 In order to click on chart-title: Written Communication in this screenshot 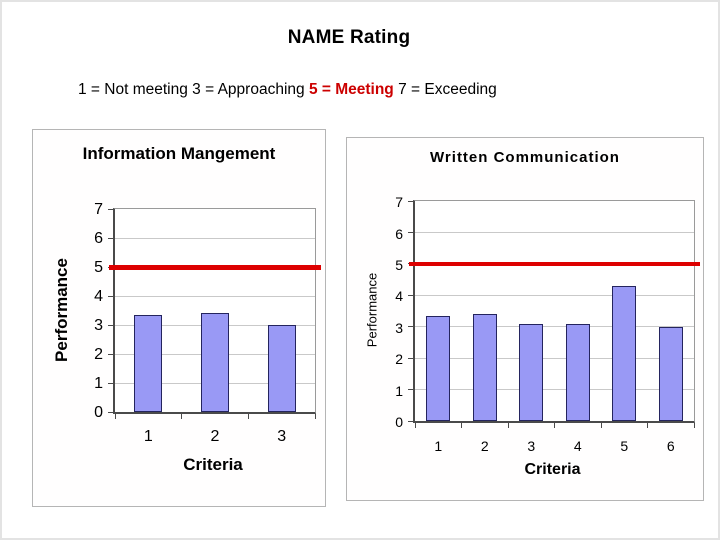, I will do `click(525, 157)`.